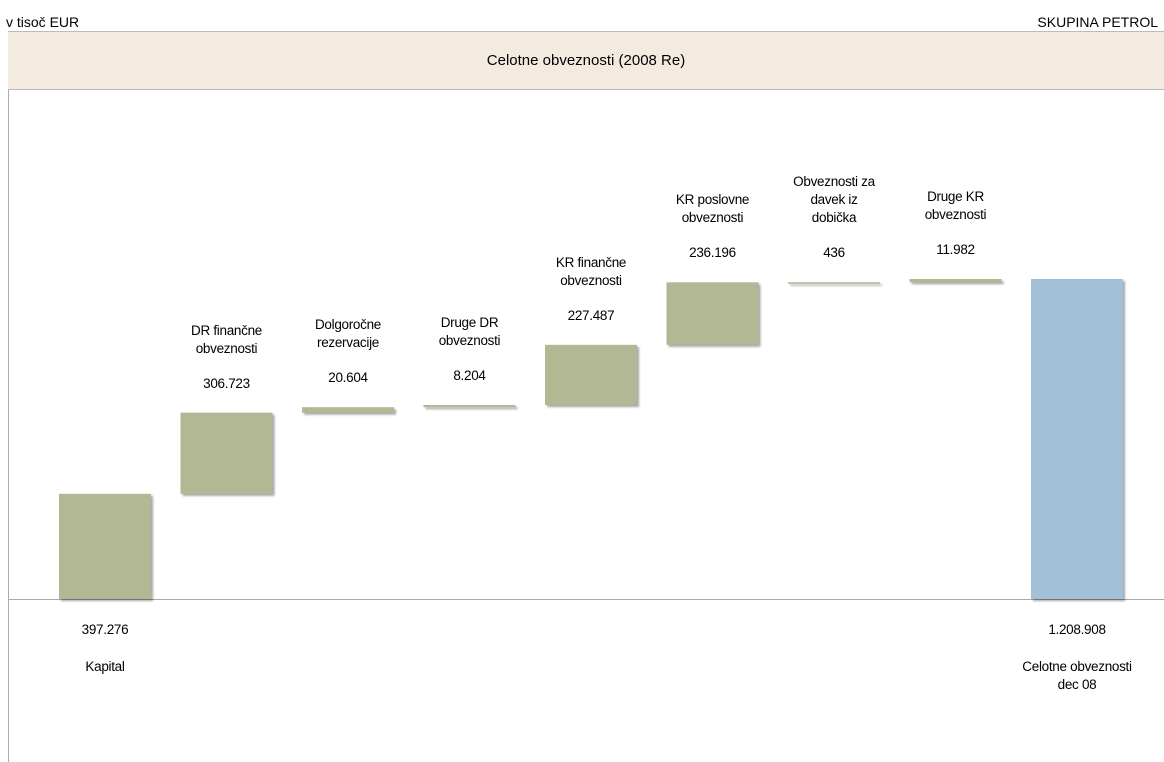 Image resolution: width=1164 pixels, height=762 pixels. What do you see at coordinates (1097, 22) in the screenshot?
I see `company-label: SKUPINA PETROL` at bounding box center [1097, 22].